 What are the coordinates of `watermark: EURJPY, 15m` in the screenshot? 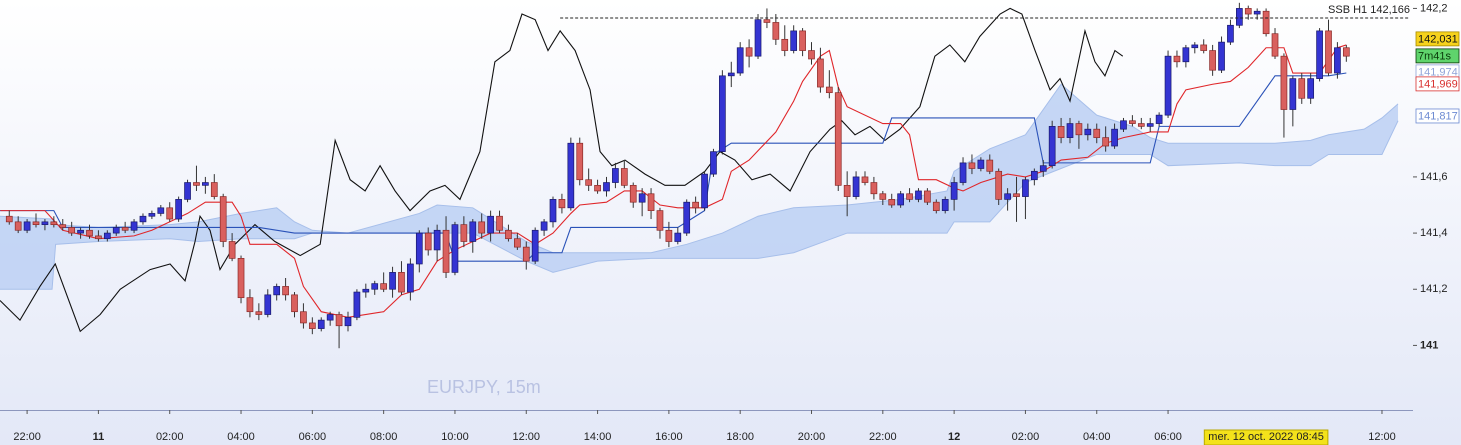 It's located at (484, 387).